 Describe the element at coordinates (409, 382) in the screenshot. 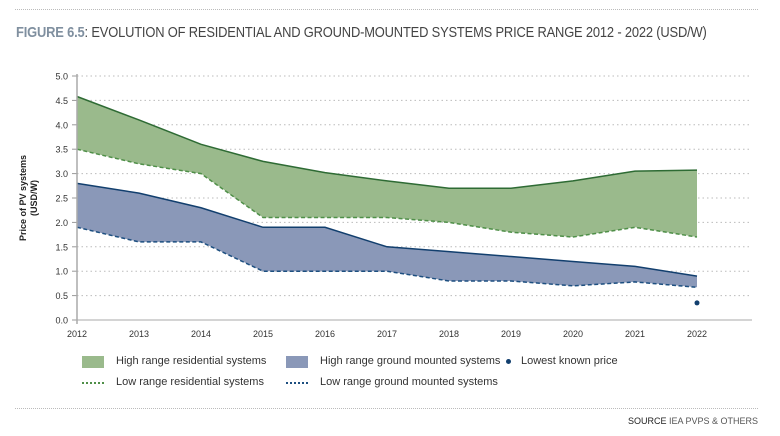

I see `legend-gm-low: Low range ground mounted systems` at that location.